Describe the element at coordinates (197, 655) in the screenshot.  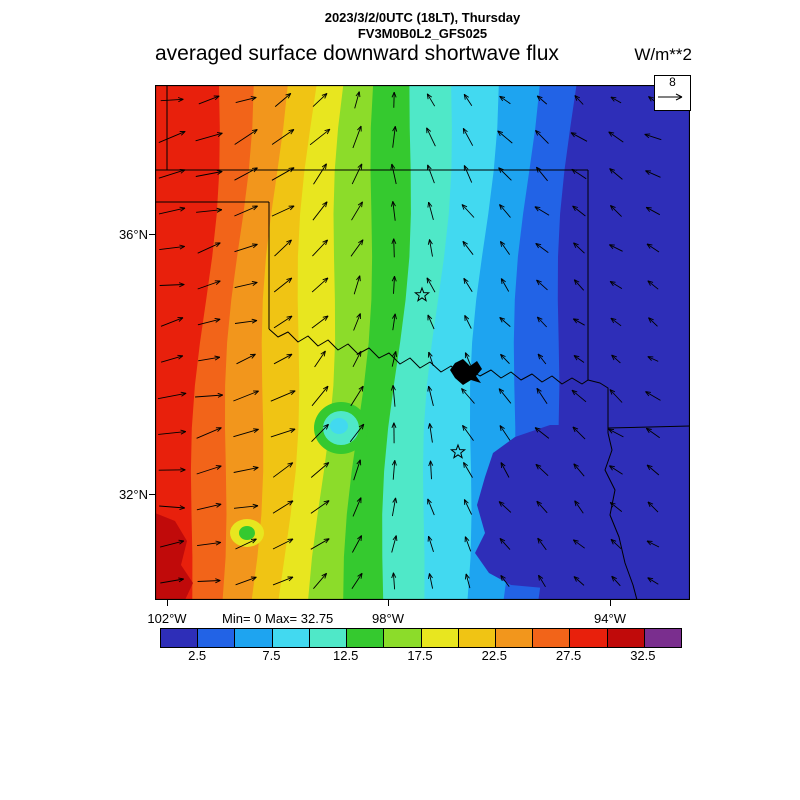
I see `colorbar-tick-label: 2.5` at that location.